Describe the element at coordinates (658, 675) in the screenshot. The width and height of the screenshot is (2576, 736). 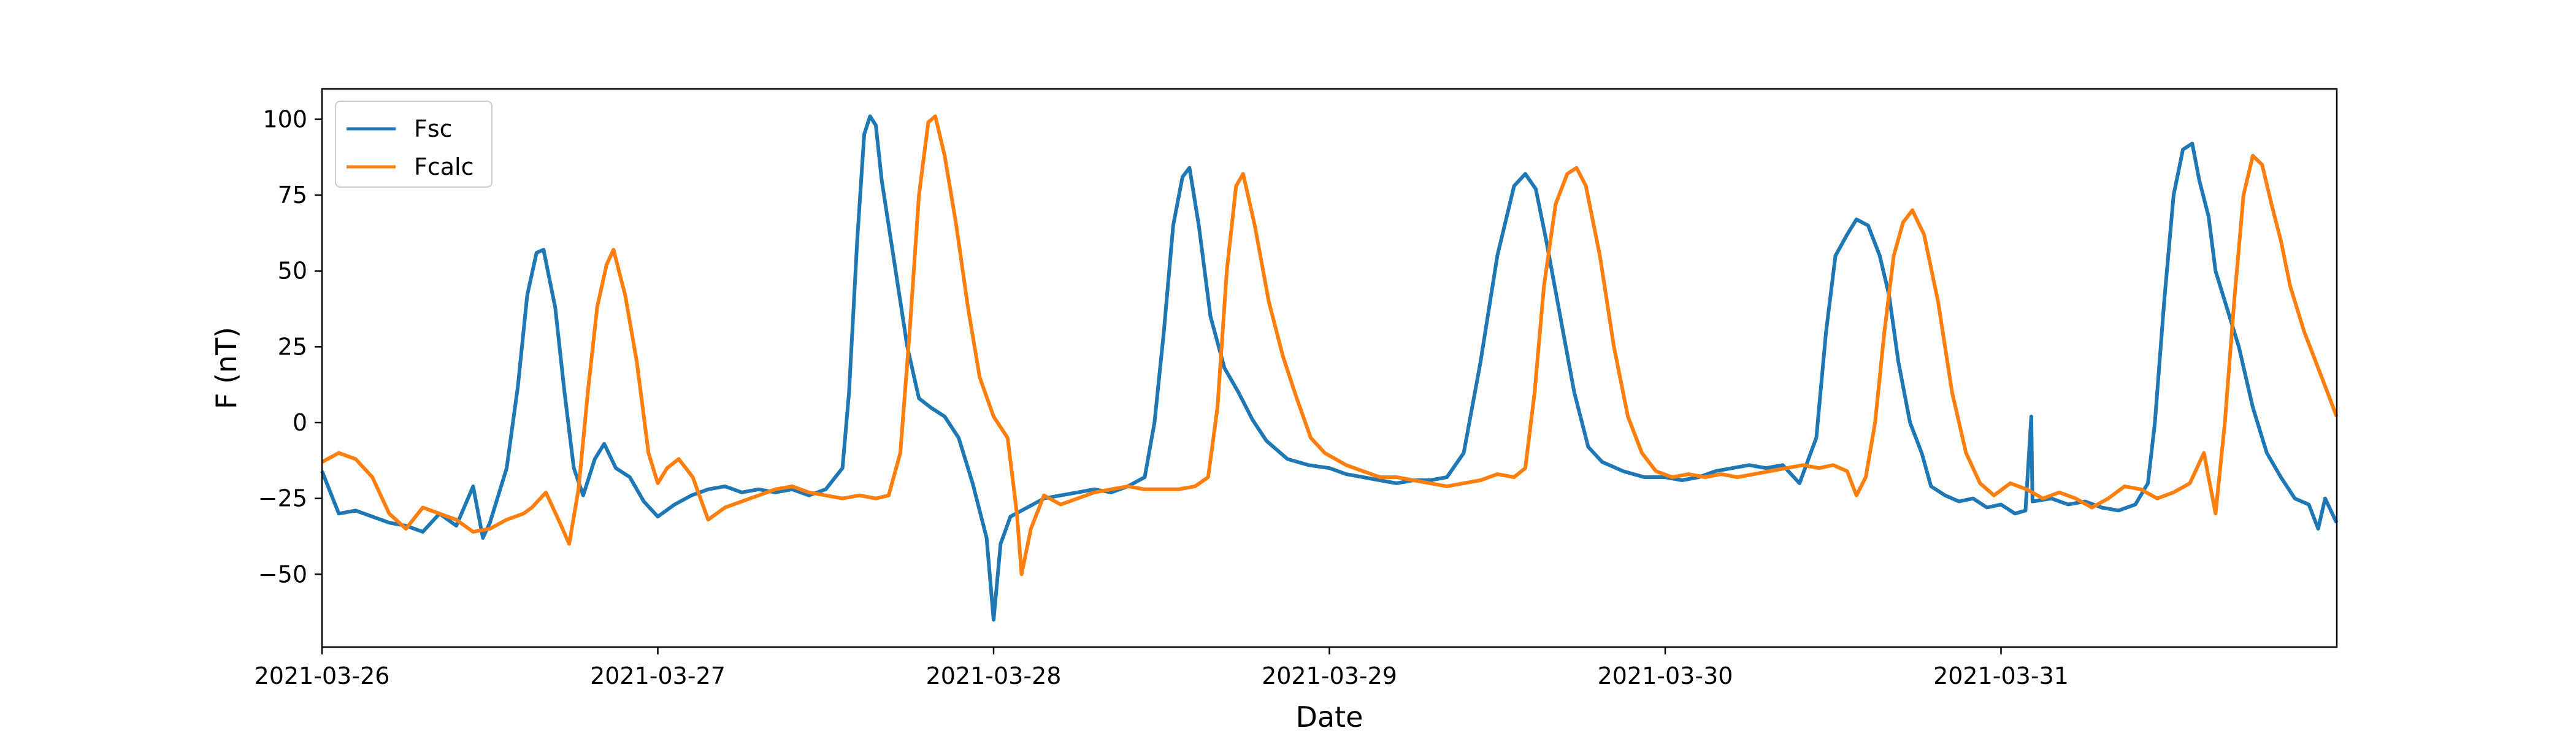
I see `x-tick-label: 2021-03-27` at that location.